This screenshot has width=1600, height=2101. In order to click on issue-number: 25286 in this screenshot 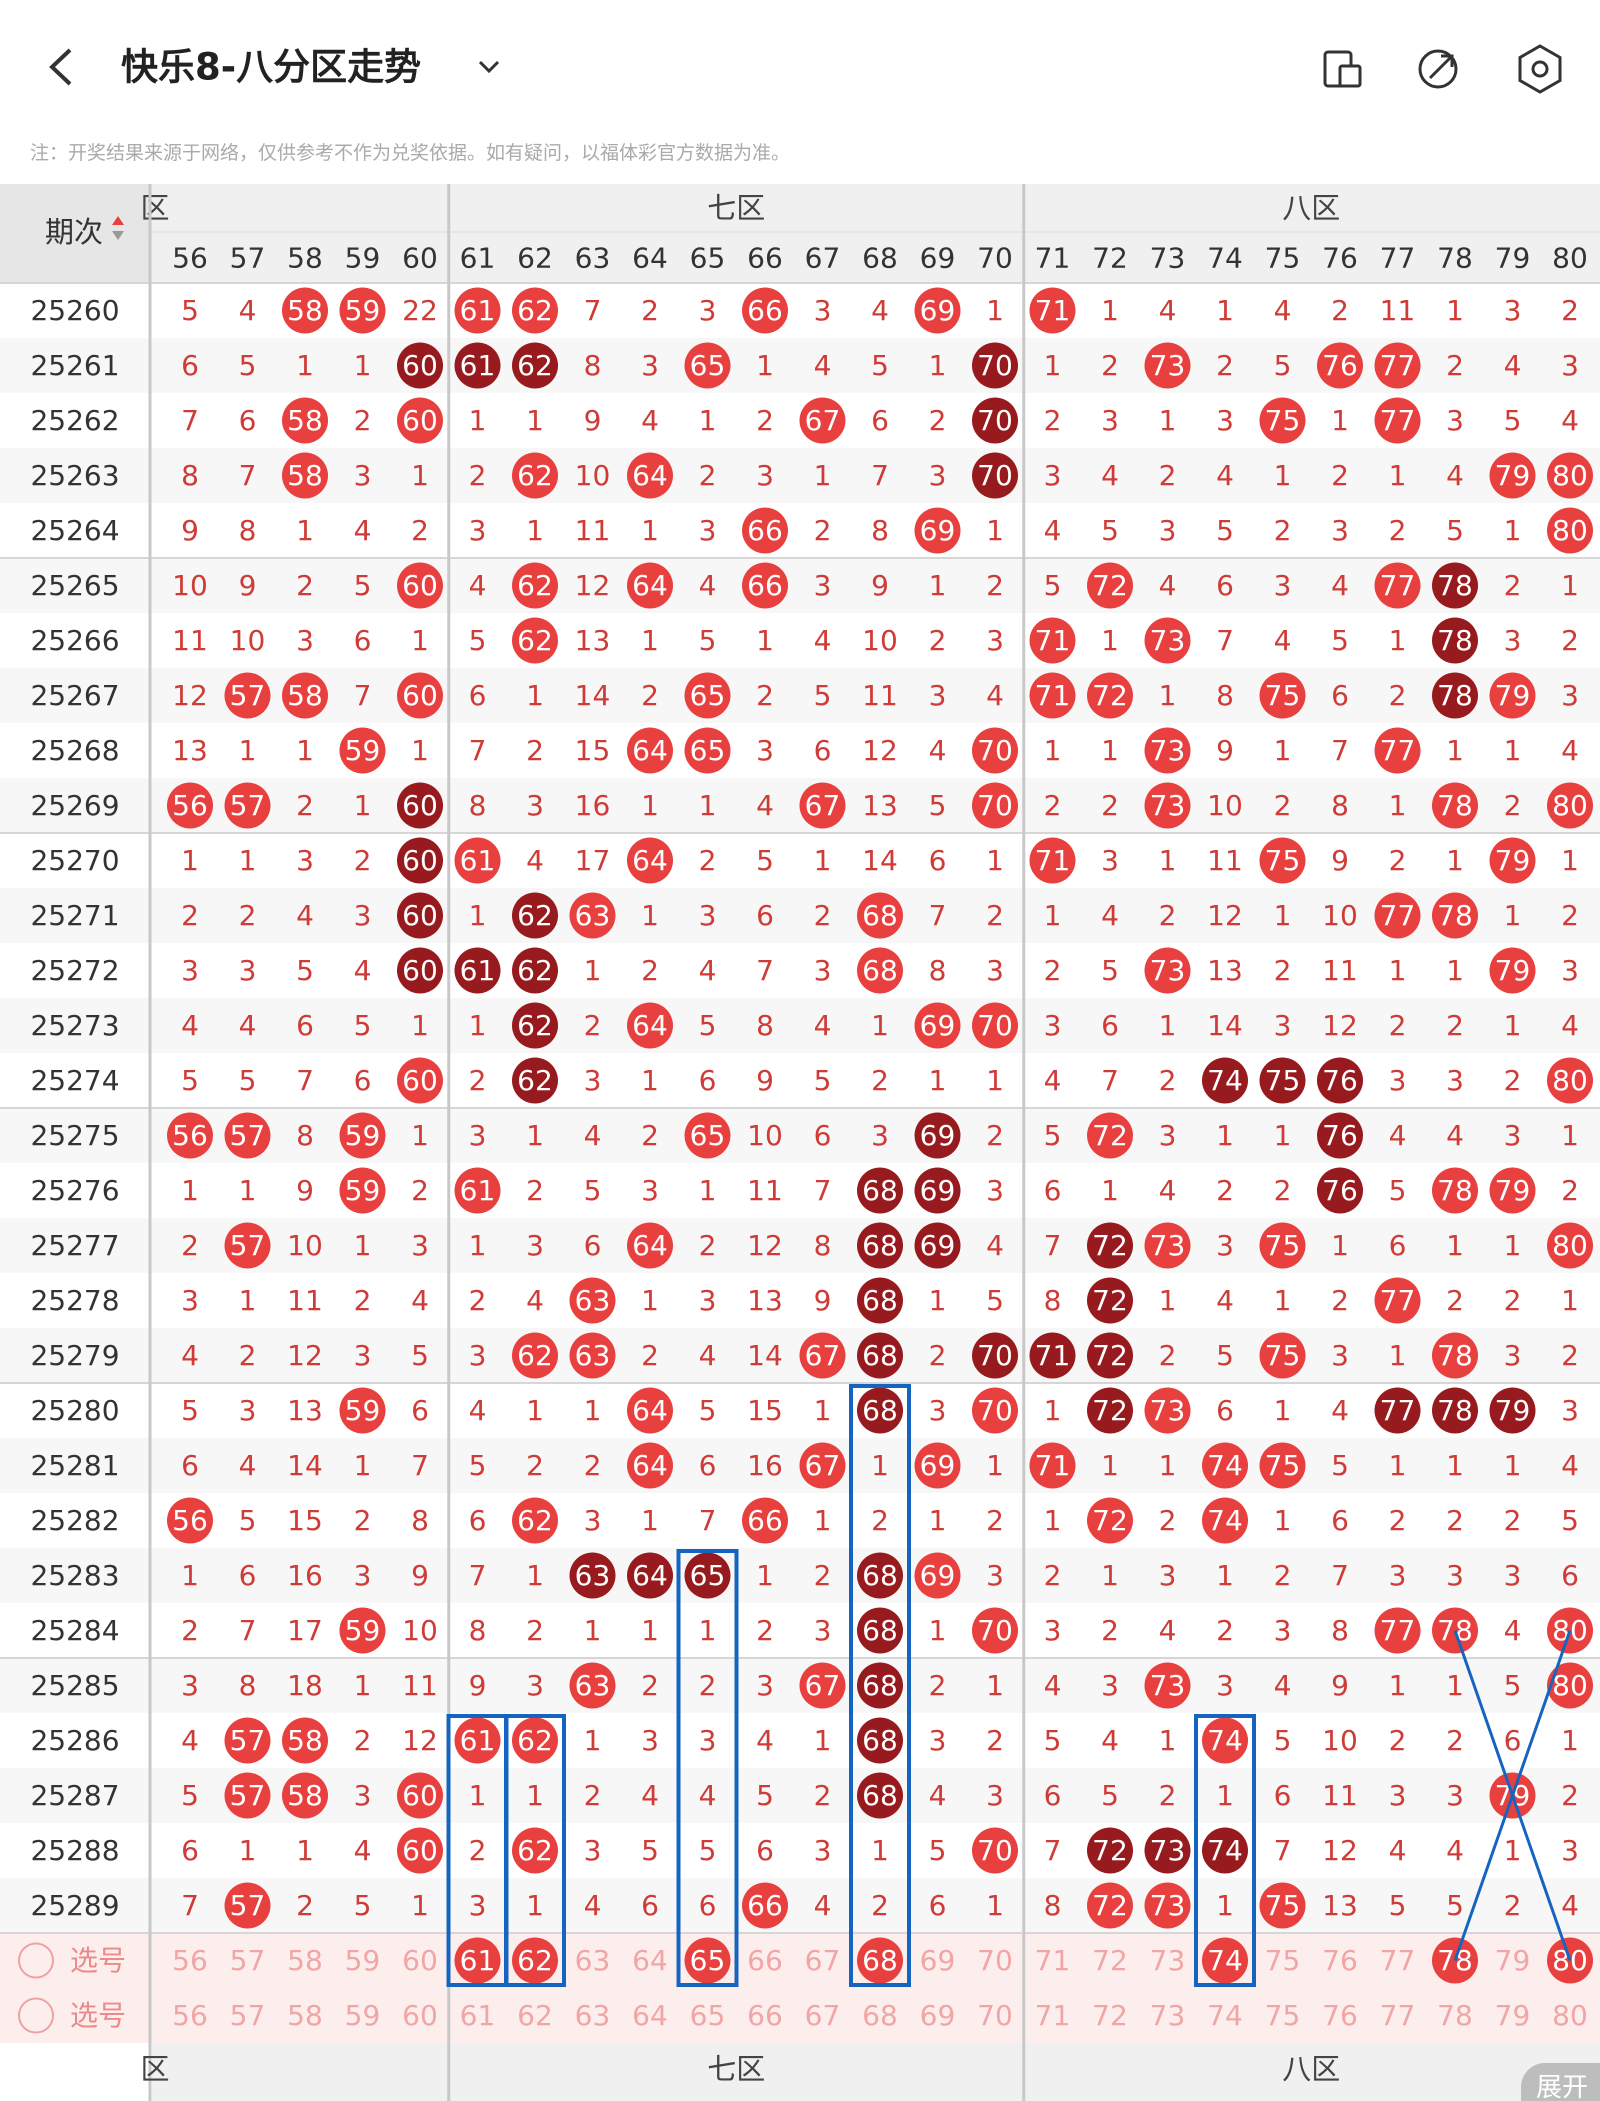, I will do `click(74, 1740)`.